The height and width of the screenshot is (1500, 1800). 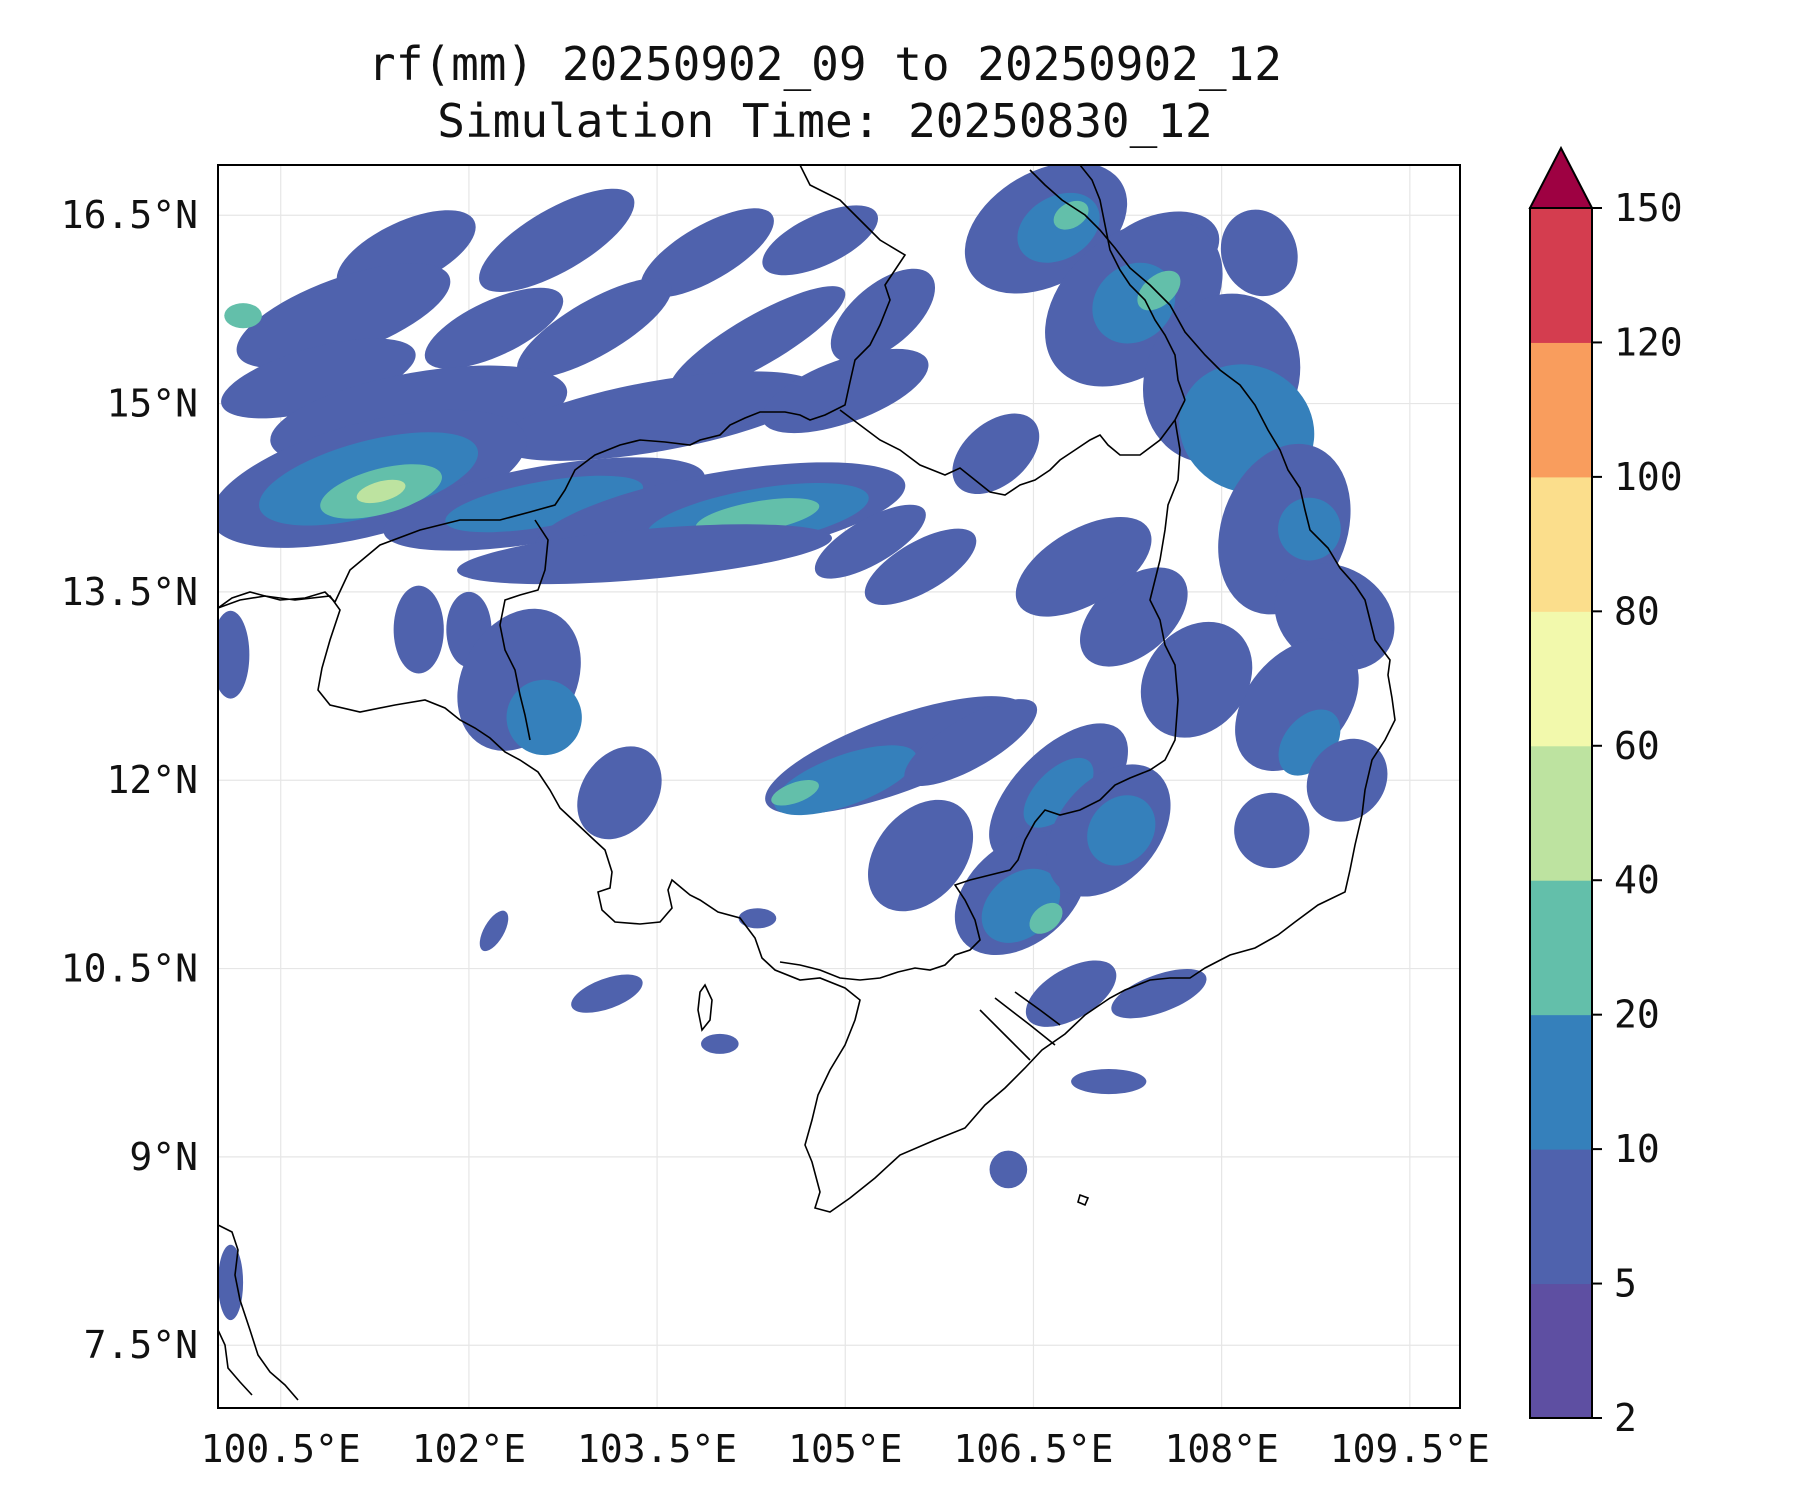 I want to click on cambodia-thai-border, so click(x=524, y=630).